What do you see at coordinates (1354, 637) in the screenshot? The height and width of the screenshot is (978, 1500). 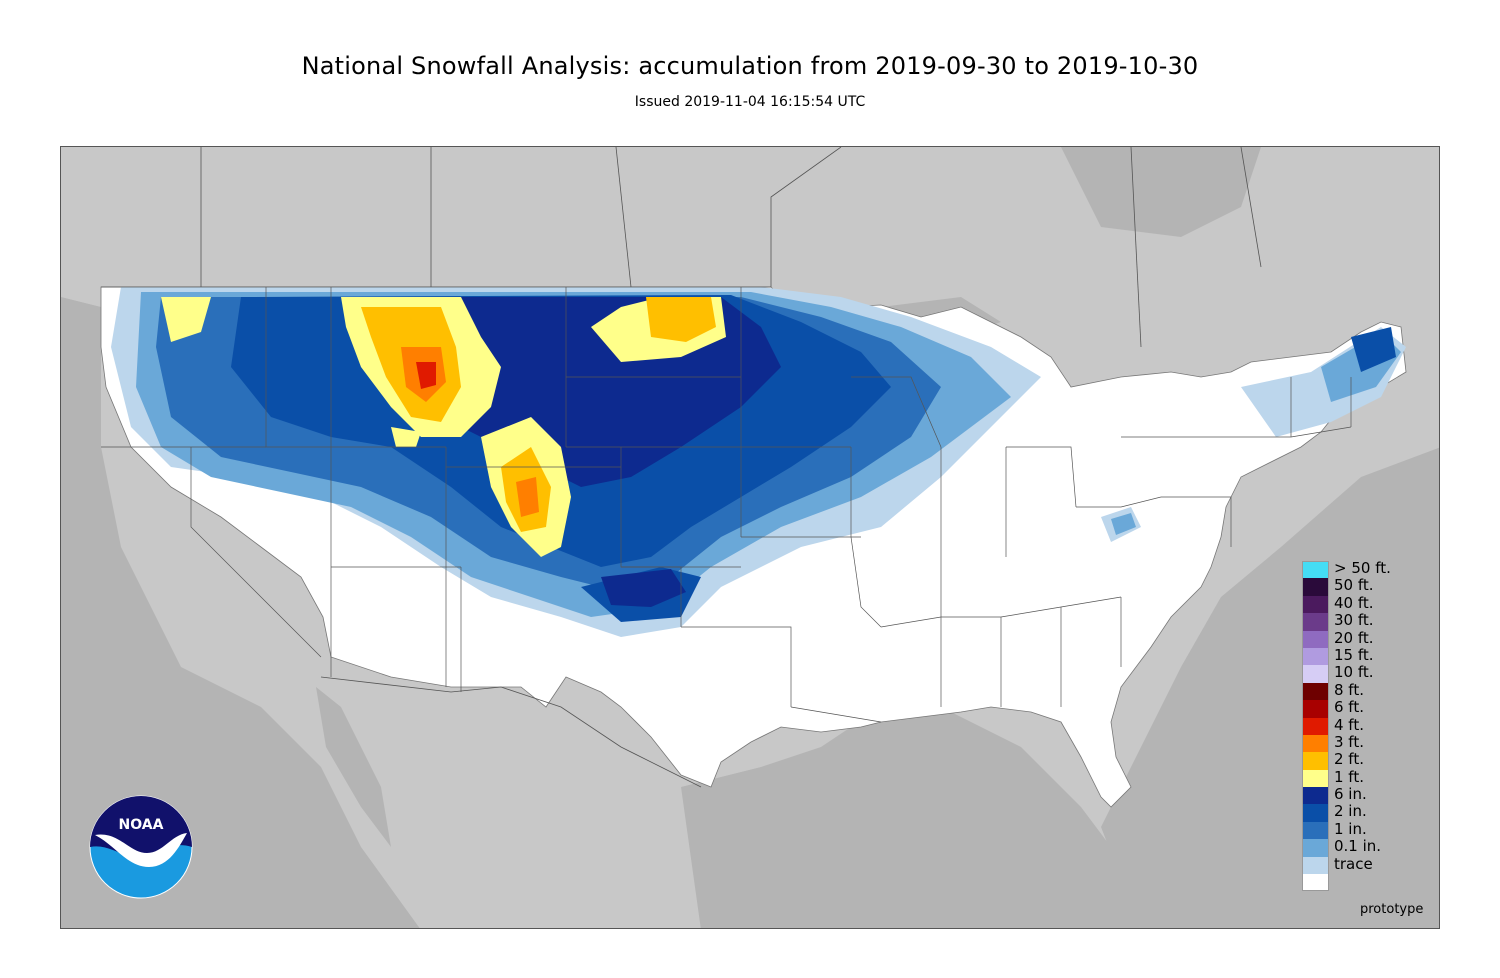 I see `legend-label: 20 ft.` at bounding box center [1354, 637].